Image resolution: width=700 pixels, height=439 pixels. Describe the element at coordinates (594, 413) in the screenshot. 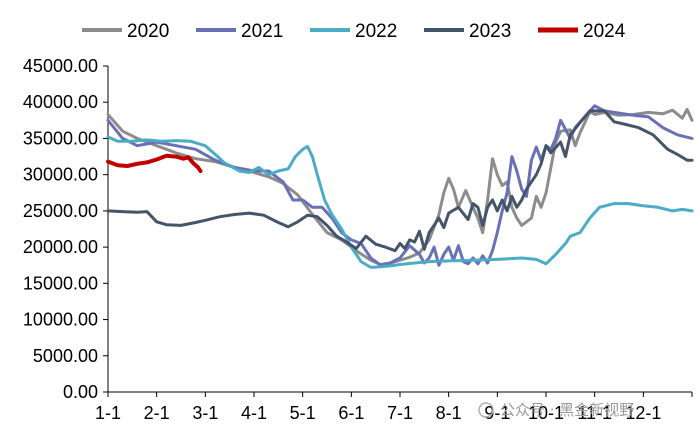

I see `x-tick-label: 11-1` at that location.